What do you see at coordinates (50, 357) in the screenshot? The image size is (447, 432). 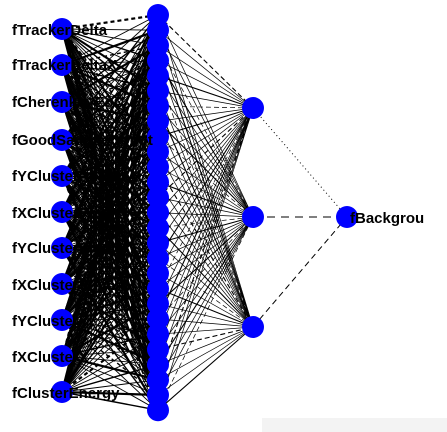 I see `input-label-9: fXClusterX` at bounding box center [50, 357].